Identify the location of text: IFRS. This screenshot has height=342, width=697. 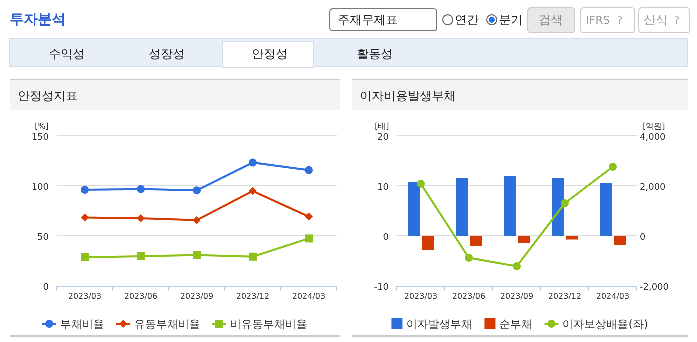
(598, 20).